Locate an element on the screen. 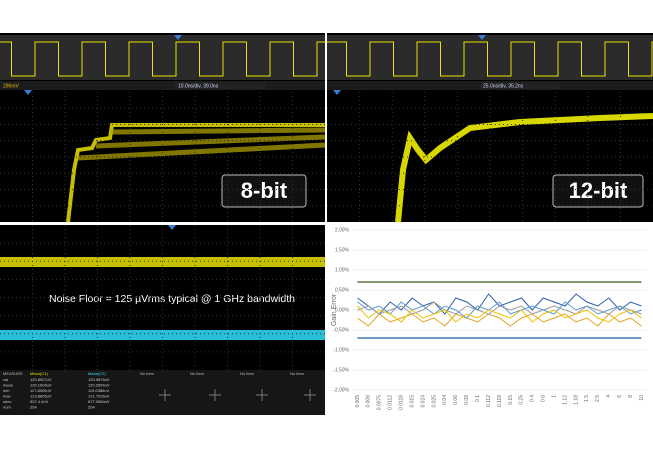 The width and height of the screenshot is (653, 449). waveform-persistence is located at coordinates (201, 144).